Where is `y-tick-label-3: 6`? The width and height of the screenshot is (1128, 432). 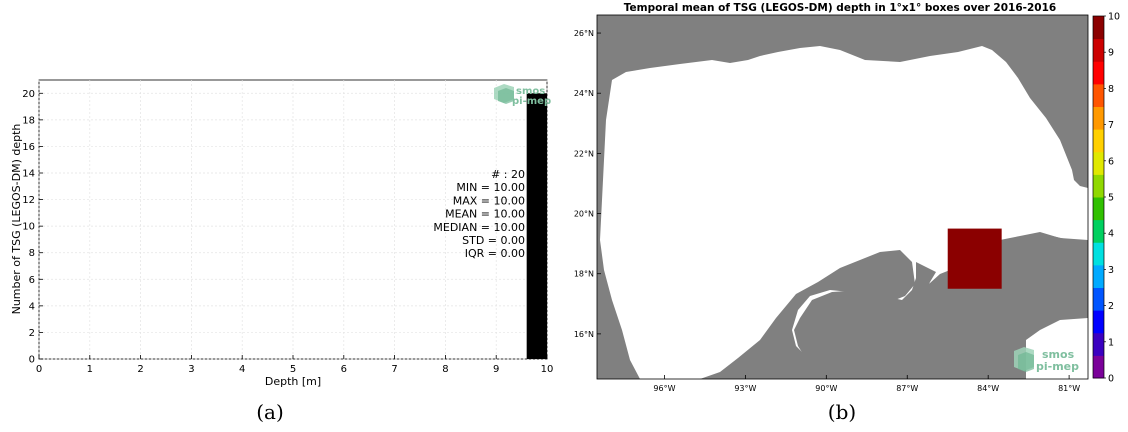
y-tick-label-3: 6 is located at coordinates (32, 280).